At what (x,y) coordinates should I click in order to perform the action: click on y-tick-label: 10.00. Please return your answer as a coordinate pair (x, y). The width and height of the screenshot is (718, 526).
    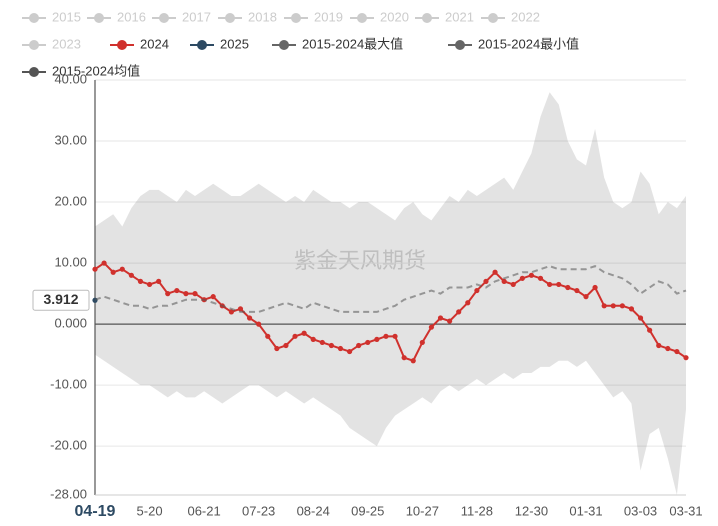
    Looking at the image, I should click on (70, 262).